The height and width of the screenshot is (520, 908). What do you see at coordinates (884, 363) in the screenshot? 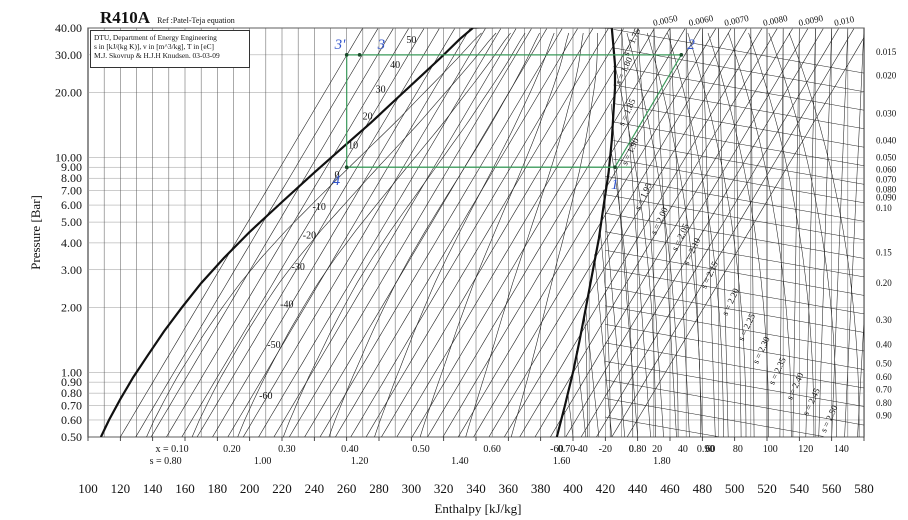
I see `volume-label: 0.50` at bounding box center [884, 363].